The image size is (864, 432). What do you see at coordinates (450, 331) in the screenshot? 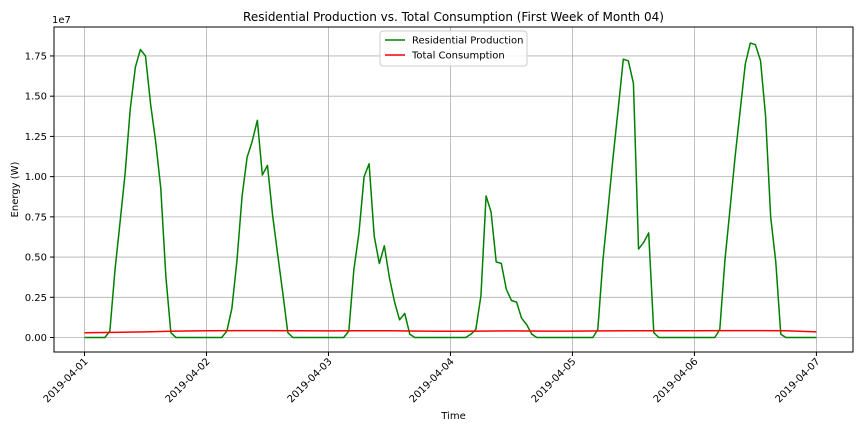
I see `series-line-total-consumption` at bounding box center [450, 331].